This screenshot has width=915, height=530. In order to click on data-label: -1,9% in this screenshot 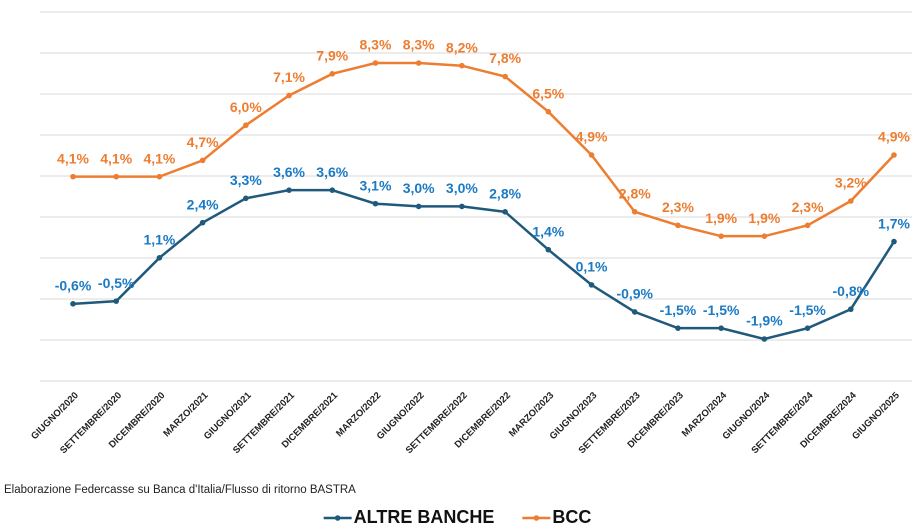, I will do `click(764, 321)`.